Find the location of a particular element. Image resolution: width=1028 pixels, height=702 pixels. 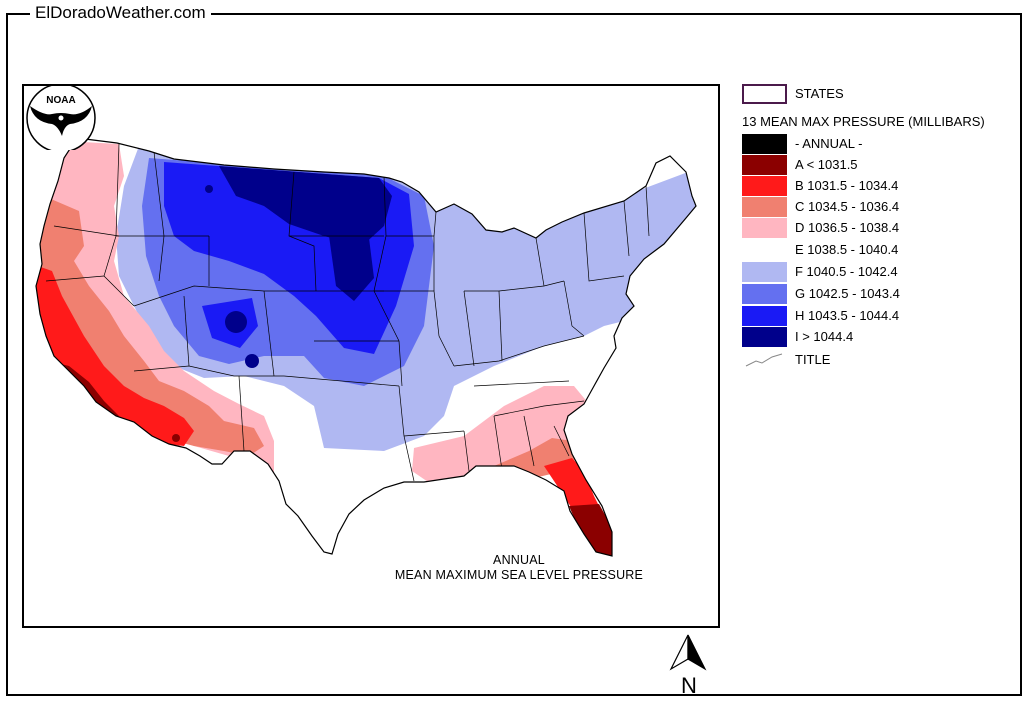

north-arrow-icon: N is located at coordinates (688, 665).